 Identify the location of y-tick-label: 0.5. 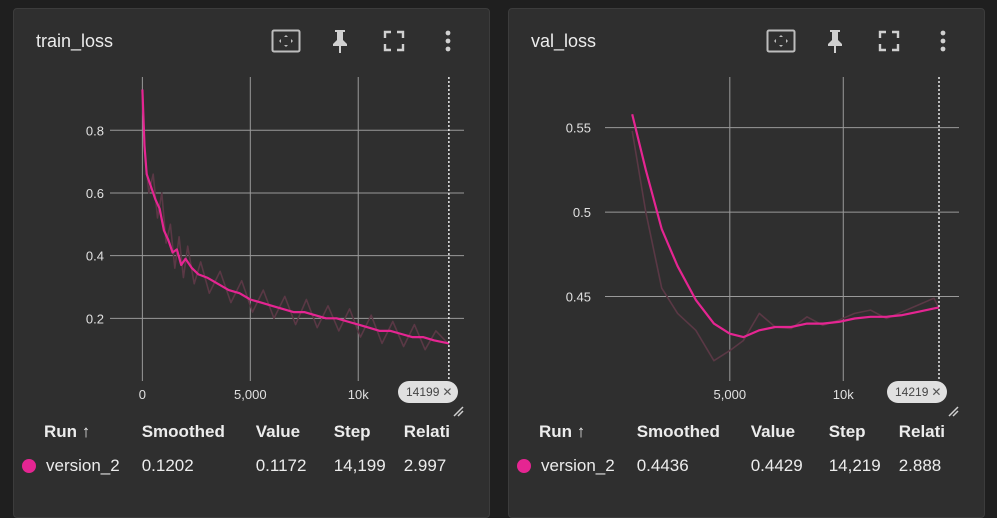
(582, 212).